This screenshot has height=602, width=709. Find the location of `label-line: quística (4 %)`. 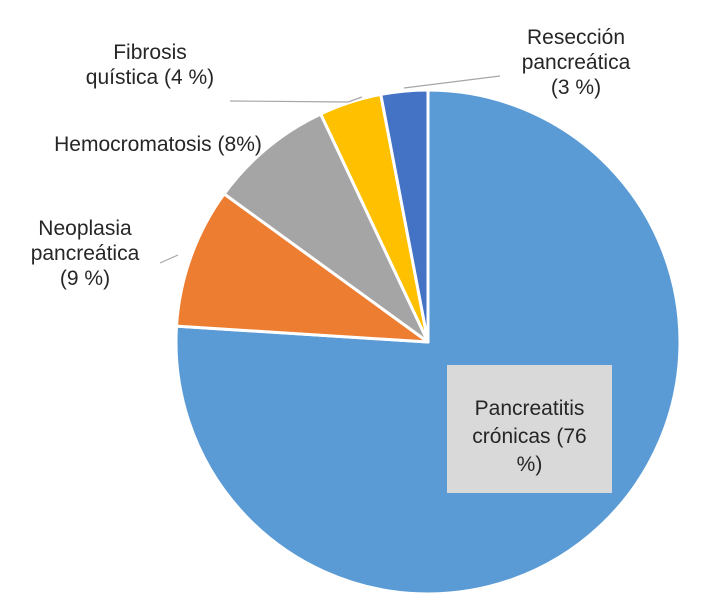

label-line: quística (4 %) is located at coordinates (150, 77).